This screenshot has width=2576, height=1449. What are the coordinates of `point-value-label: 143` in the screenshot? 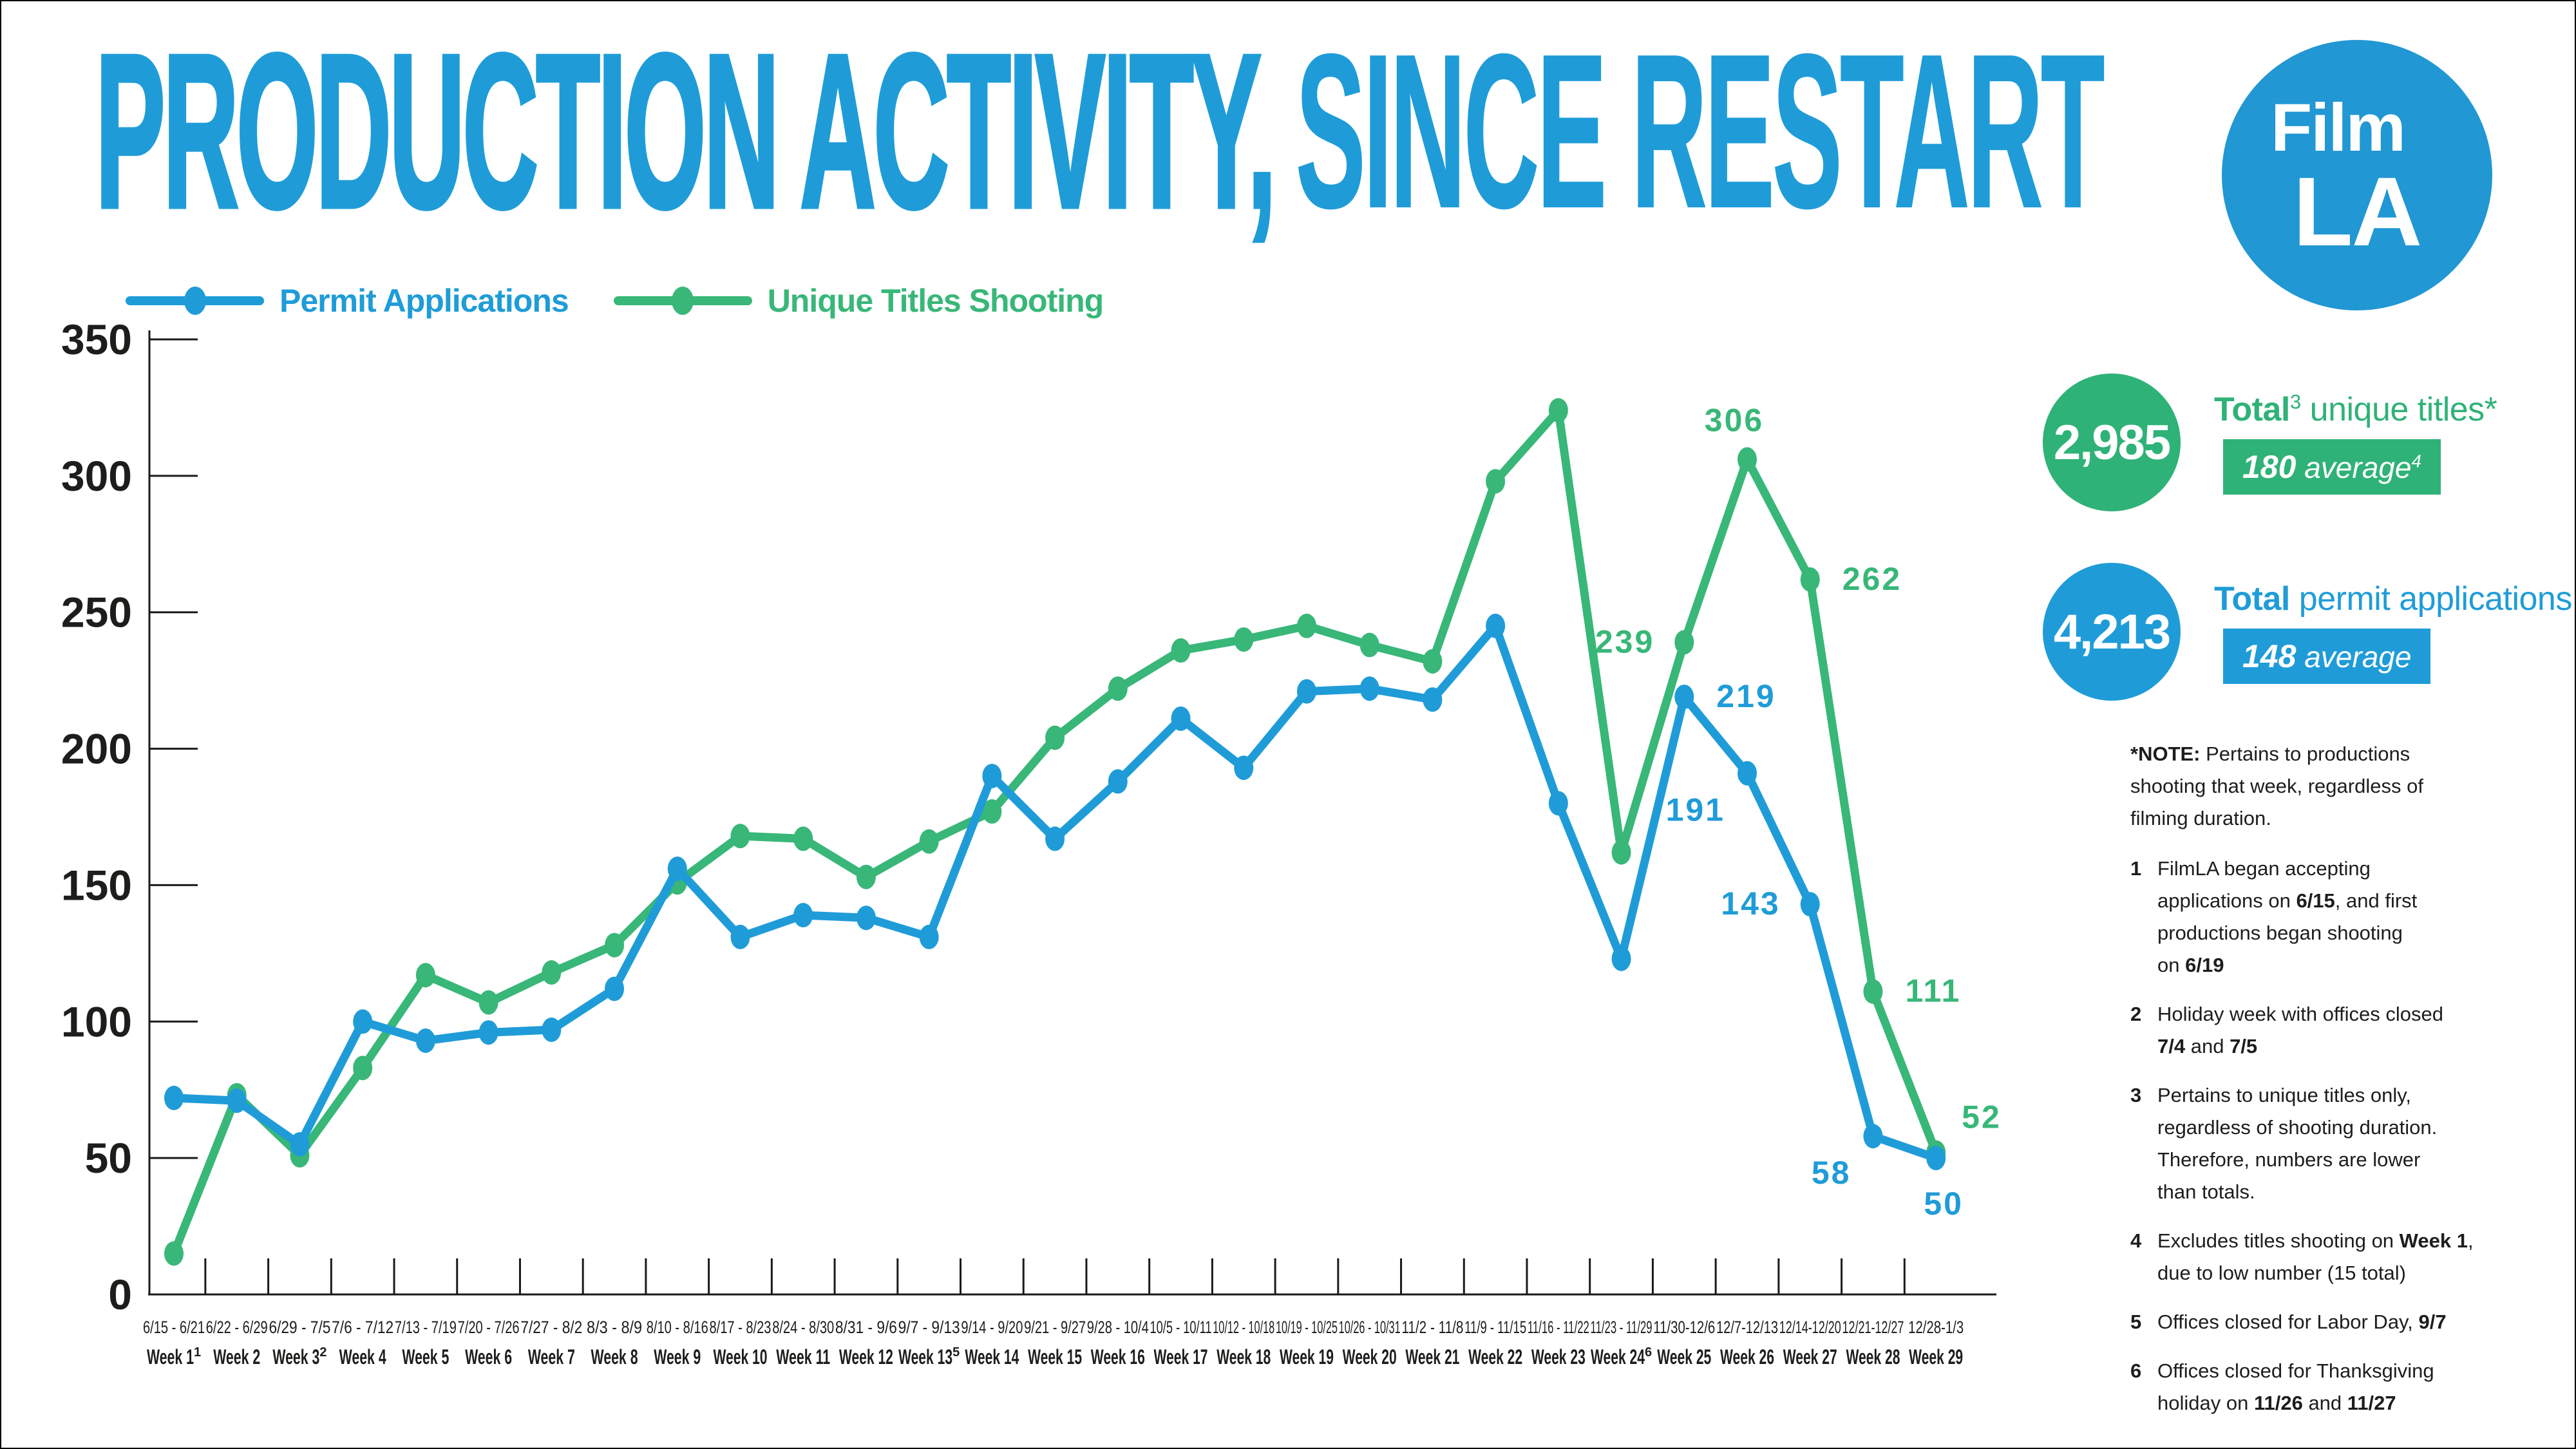 It's located at (1750, 904).